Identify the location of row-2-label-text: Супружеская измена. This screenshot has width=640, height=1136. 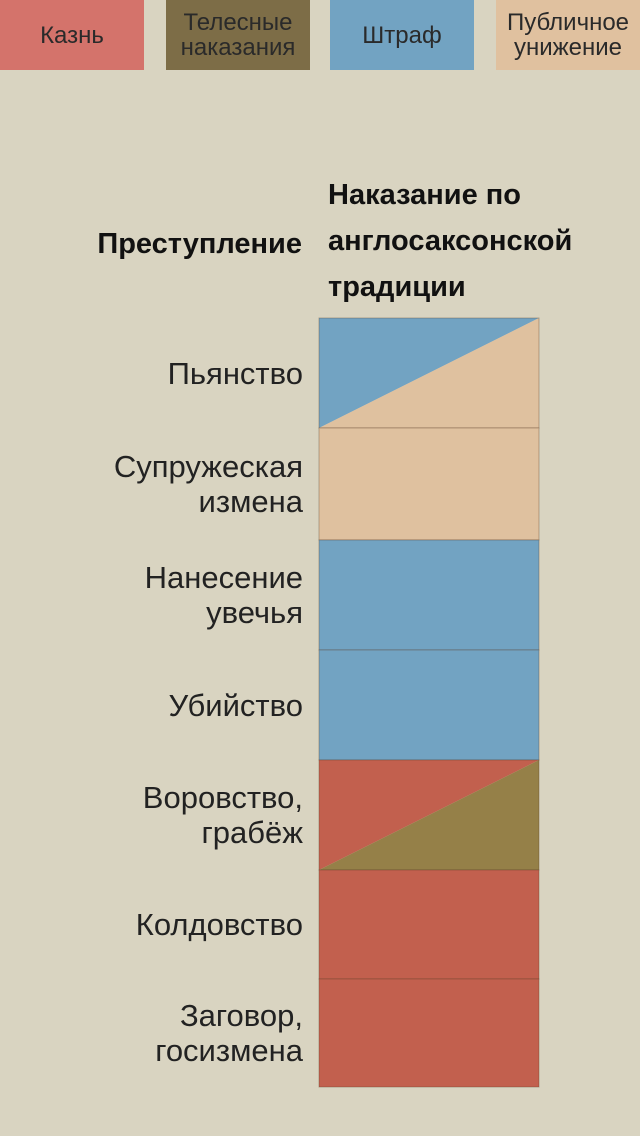
(208, 484).